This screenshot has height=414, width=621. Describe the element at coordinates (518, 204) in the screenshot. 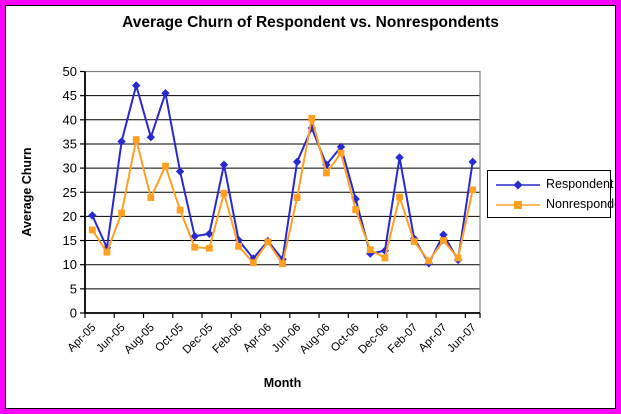

I see `nonrespondent-line-marker-icon` at that location.